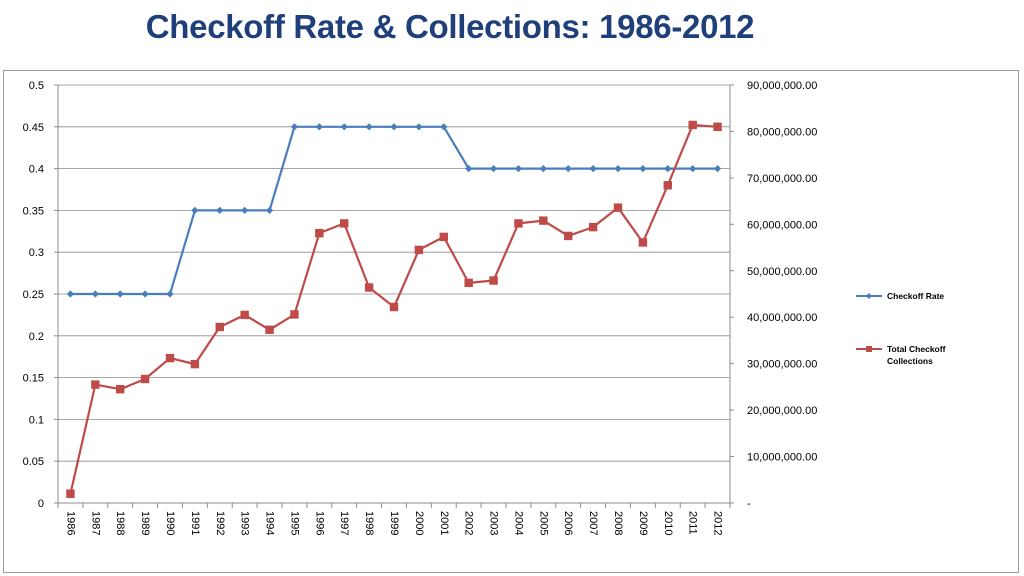  I want to click on x-tick-label: 1998, so click(369, 523).